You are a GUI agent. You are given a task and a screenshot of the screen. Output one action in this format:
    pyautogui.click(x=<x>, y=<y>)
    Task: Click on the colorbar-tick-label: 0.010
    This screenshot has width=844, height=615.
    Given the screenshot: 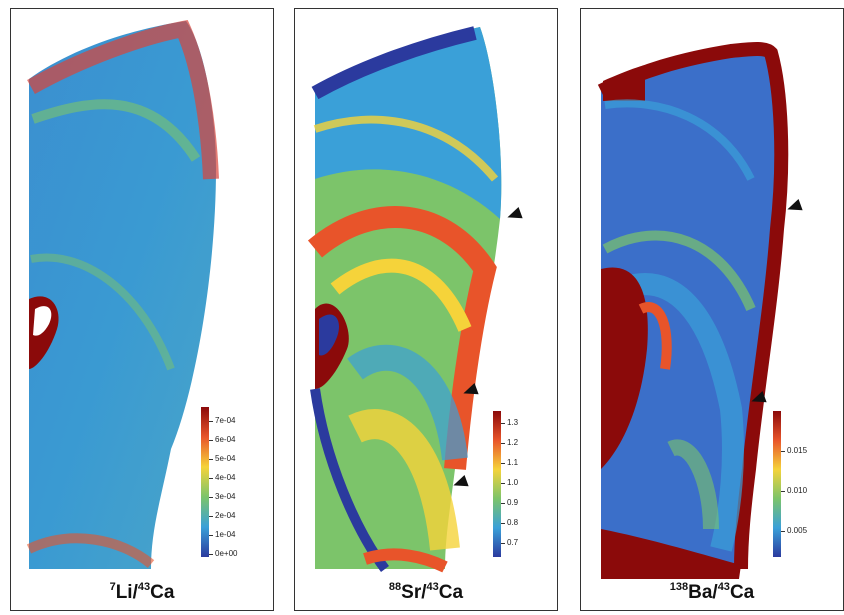 What is the action you would take?
    pyautogui.click(x=797, y=490)
    